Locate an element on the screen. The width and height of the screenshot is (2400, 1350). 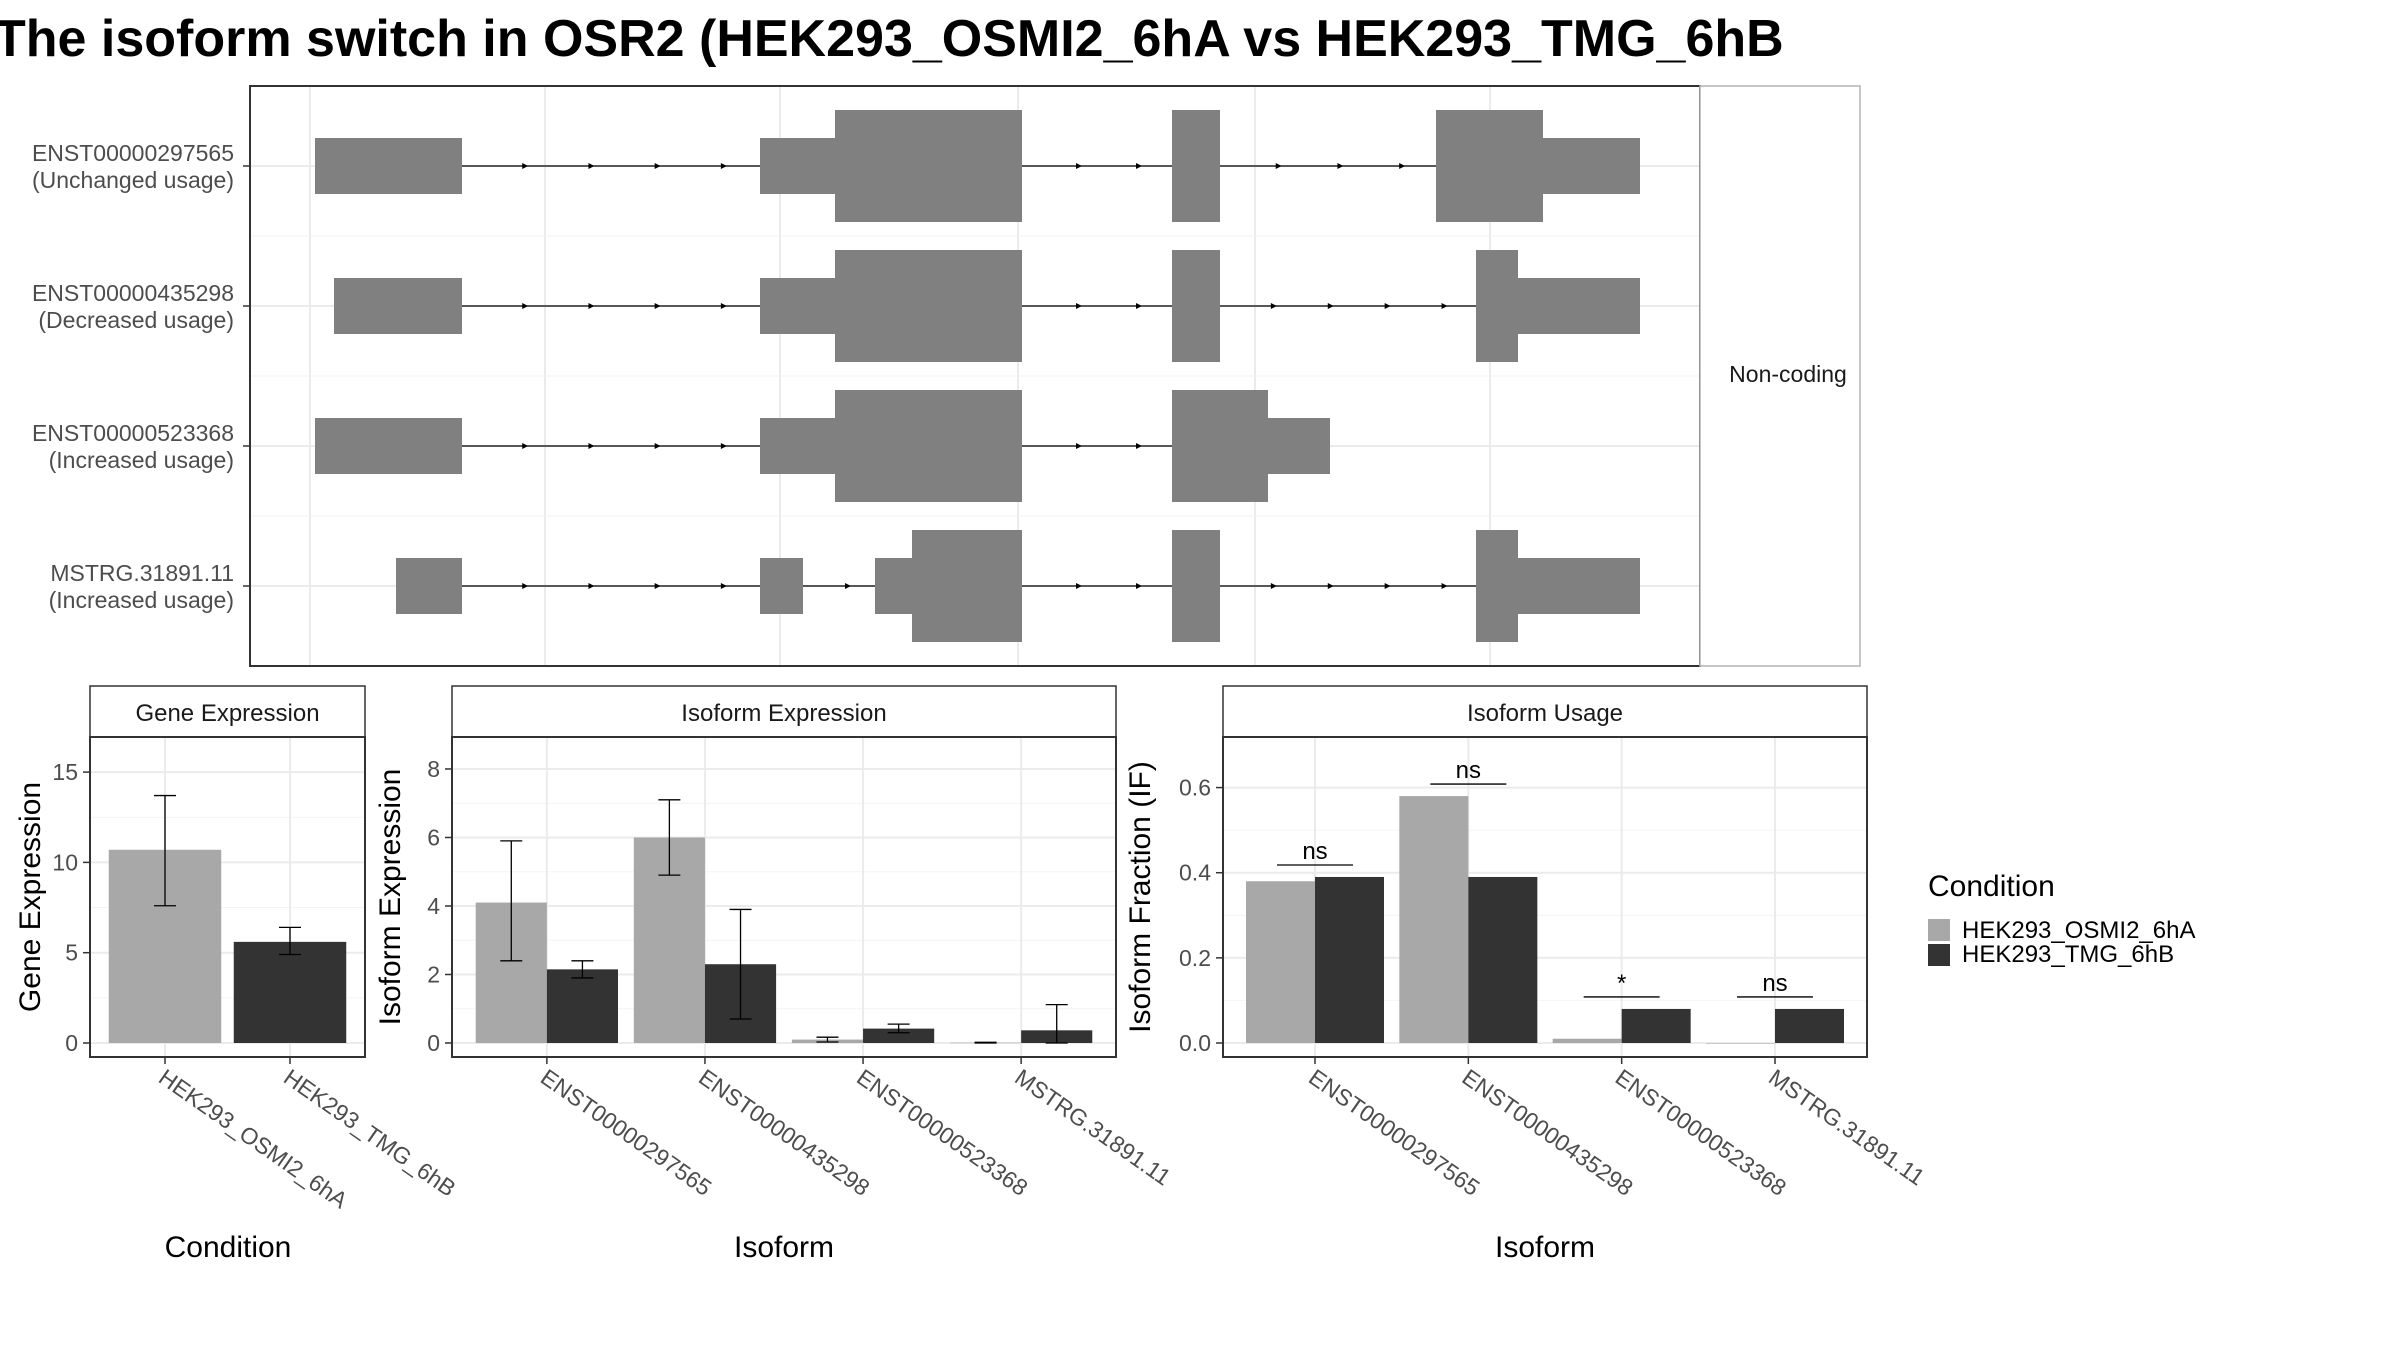
panel-strip-label: Gene Expression is located at coordinates (227, 713).